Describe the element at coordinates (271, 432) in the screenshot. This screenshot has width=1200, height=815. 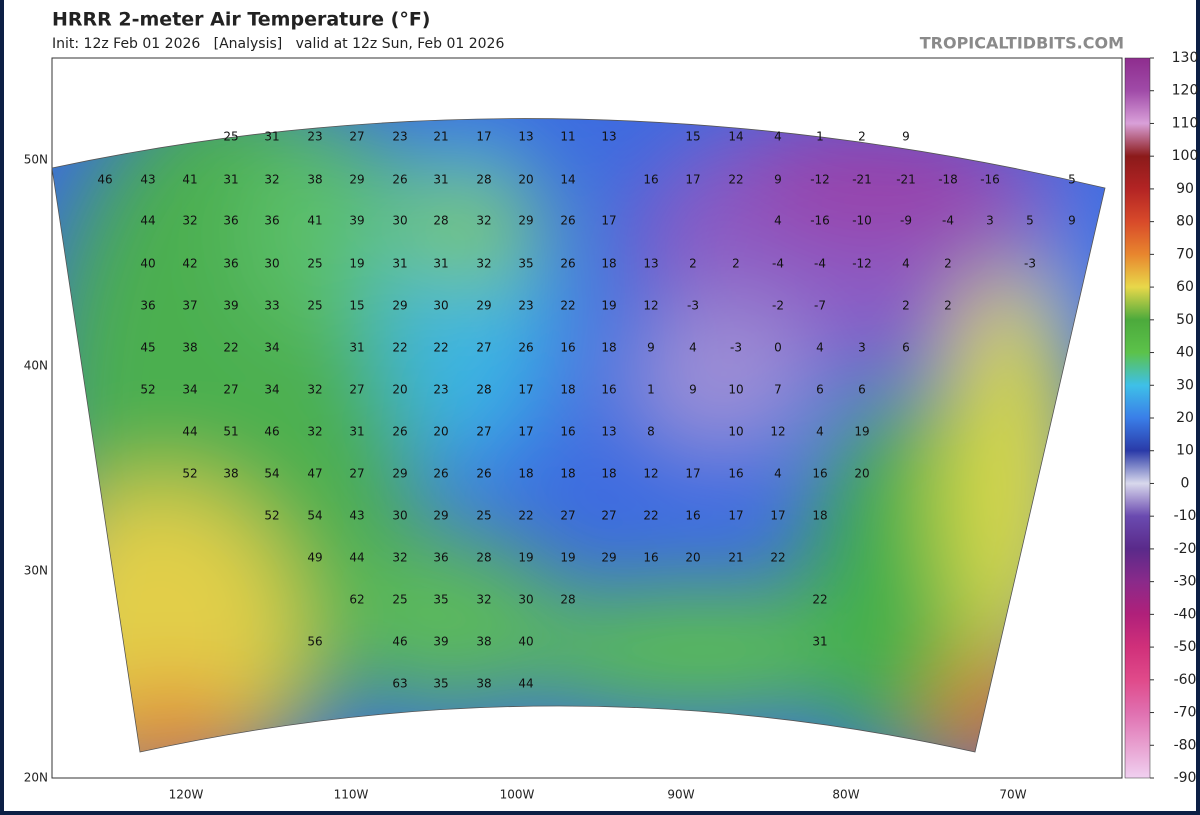
I see `station-value: 46` at that location.